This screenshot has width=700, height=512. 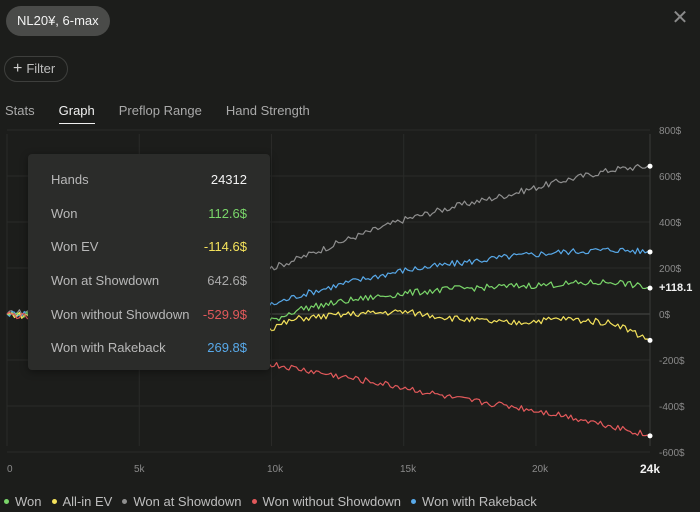 What do you see at coordinates (120, 314) in the screenshot?
I see `tooltip-label: Won without Showdown` at bounding box center [120, 314].